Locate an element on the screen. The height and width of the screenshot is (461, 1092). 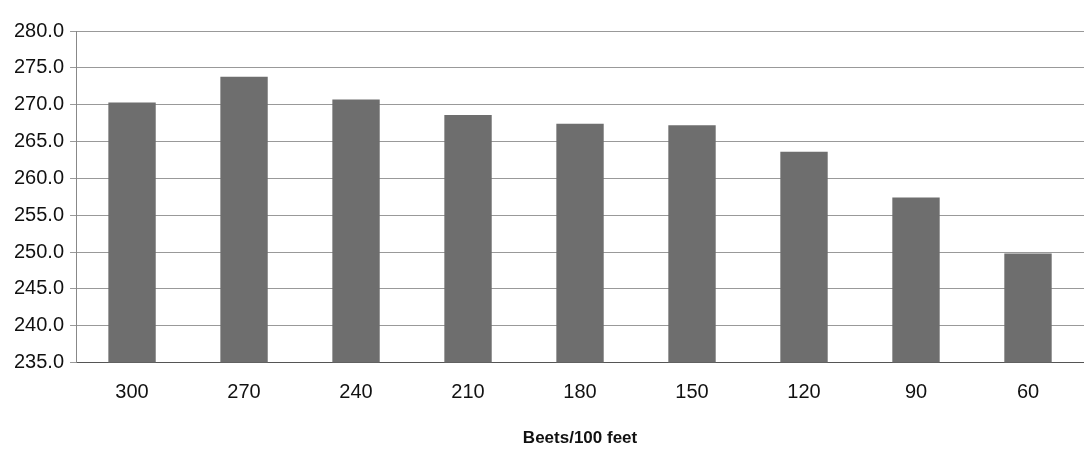
x-tick-label: 270 is located at coordinates (244, 391).